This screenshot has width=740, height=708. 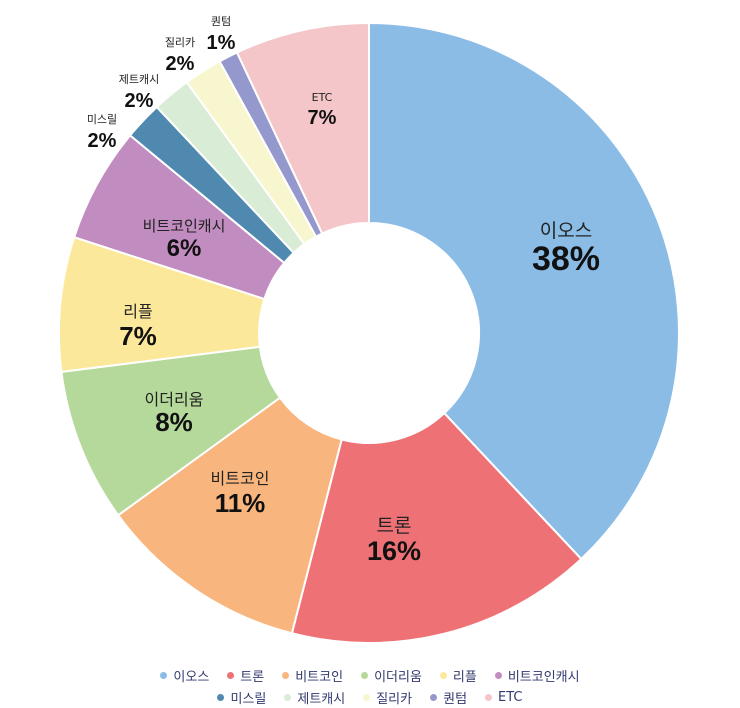 I want to click on legend-item: 리플, so click(x=458, y=675).